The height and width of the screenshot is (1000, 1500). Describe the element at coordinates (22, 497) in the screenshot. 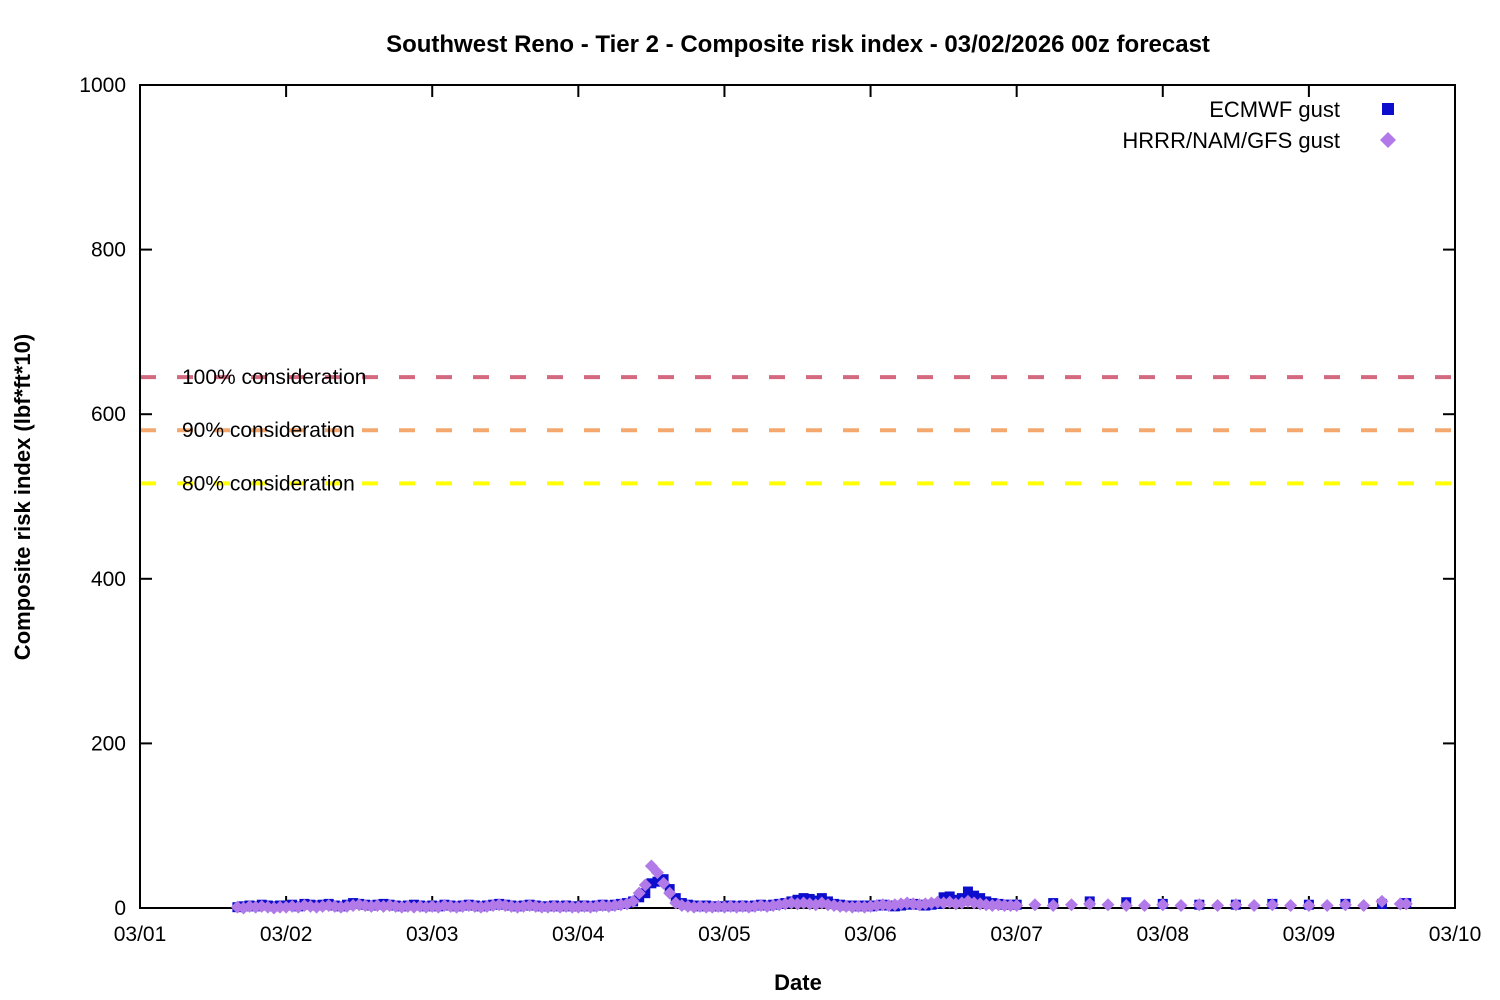

I see `y-axis-label: Composite risk index (lbf*ft*10)` at that location.